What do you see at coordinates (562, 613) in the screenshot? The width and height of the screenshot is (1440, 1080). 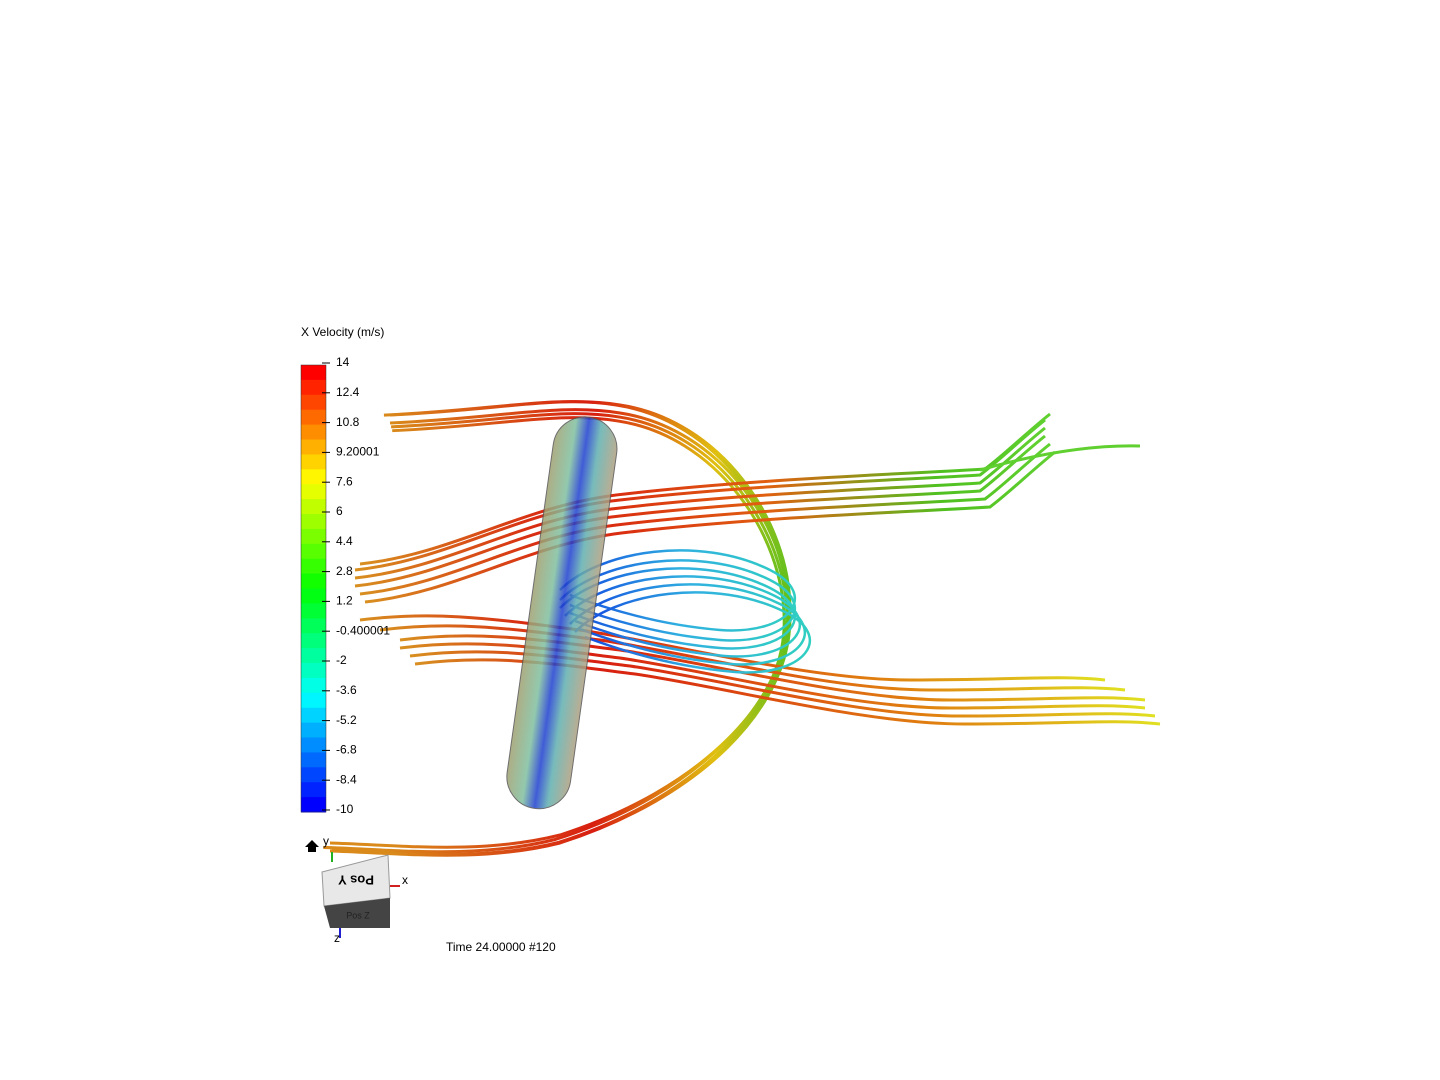 I see `cylinder` at bounding box center [562, 613].